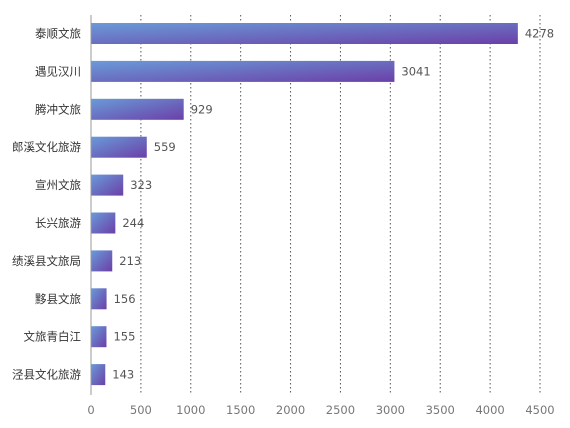 The image size is (570, 428). Describe the element at coordinates (58, 299) in the screenshot. I see `category-label-7: 黟县文旅` at that location.